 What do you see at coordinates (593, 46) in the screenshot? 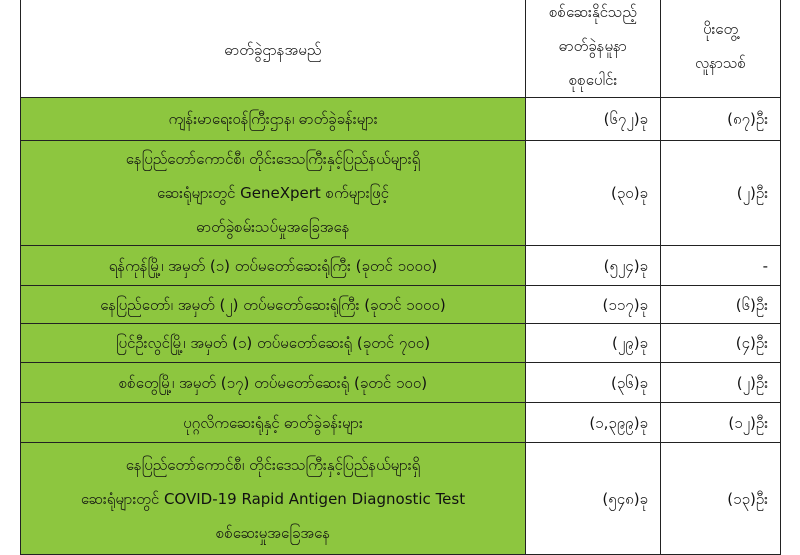
I see `cell-text: ဓာတ်ခွဲနမူနာ` at bounding box center [593, 46].